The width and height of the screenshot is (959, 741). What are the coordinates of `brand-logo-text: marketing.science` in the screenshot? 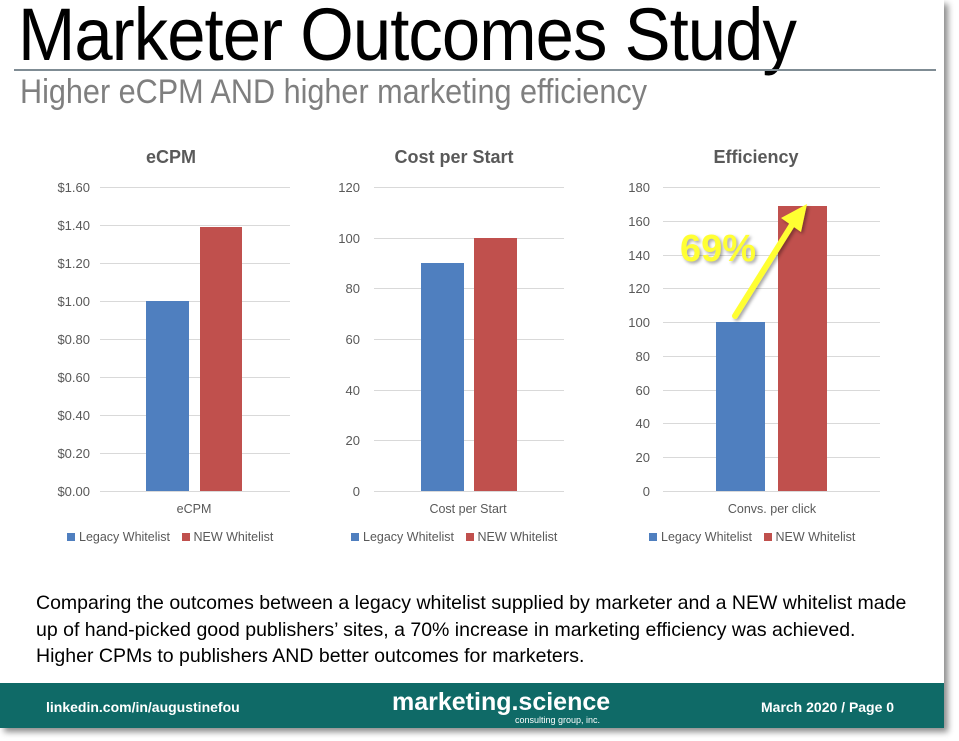 It's located at (501, 702).